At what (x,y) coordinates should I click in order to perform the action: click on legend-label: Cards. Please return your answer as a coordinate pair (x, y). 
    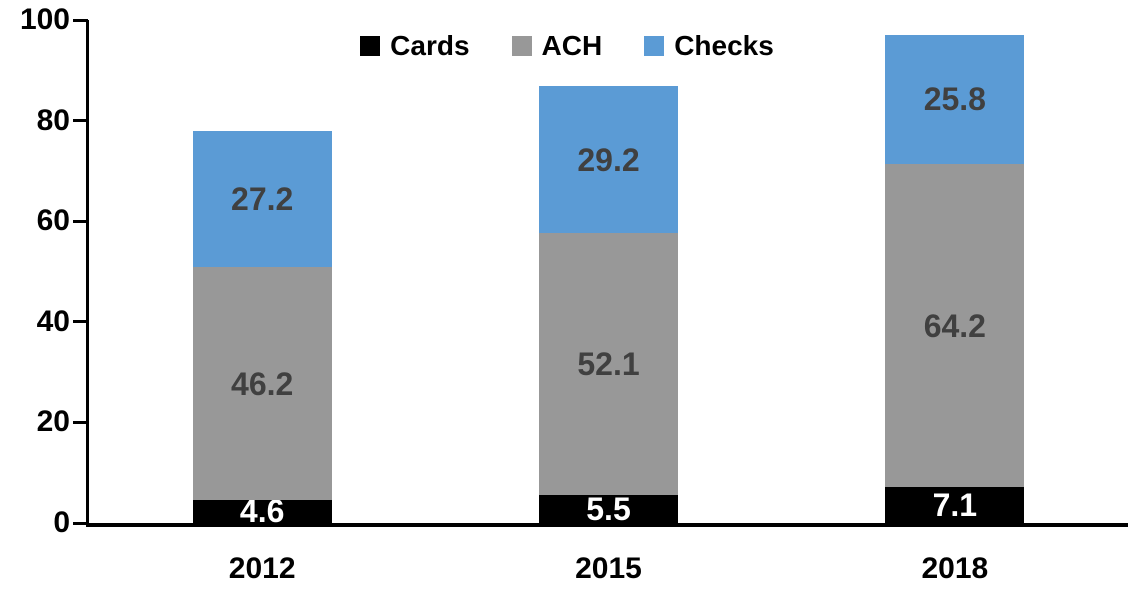
    Looking at the image, I should click on (430, 45).